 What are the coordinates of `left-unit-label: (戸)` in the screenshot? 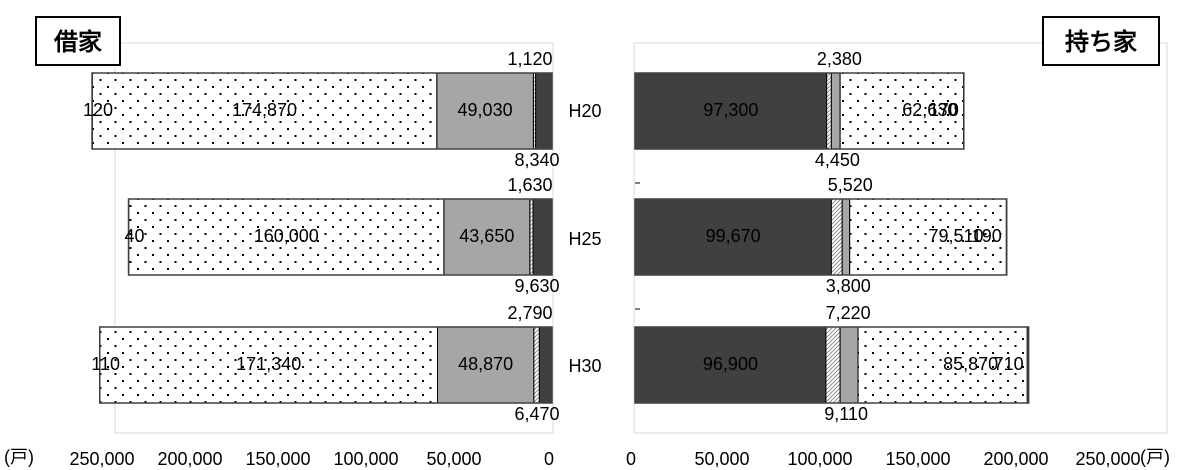 It's located at (19, 457).